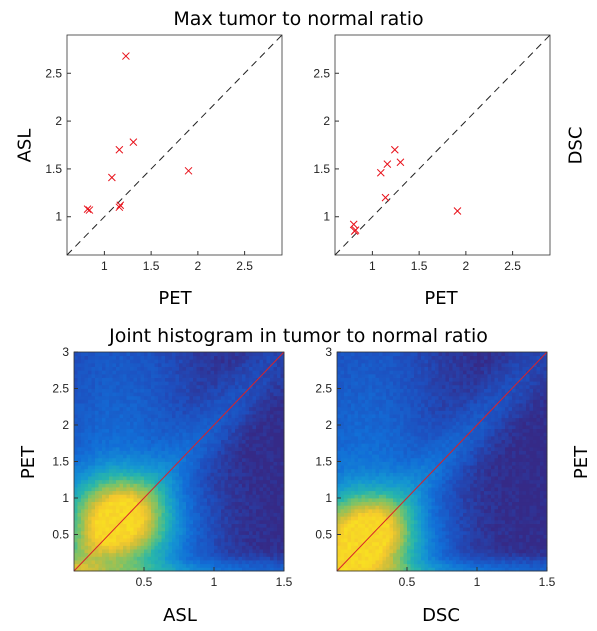 The height and width of the screenshot is (631, 597). Describe the element at coordinates (576, 145) in the screenshot. I see `dsc-axis-label: DSC` at that location.